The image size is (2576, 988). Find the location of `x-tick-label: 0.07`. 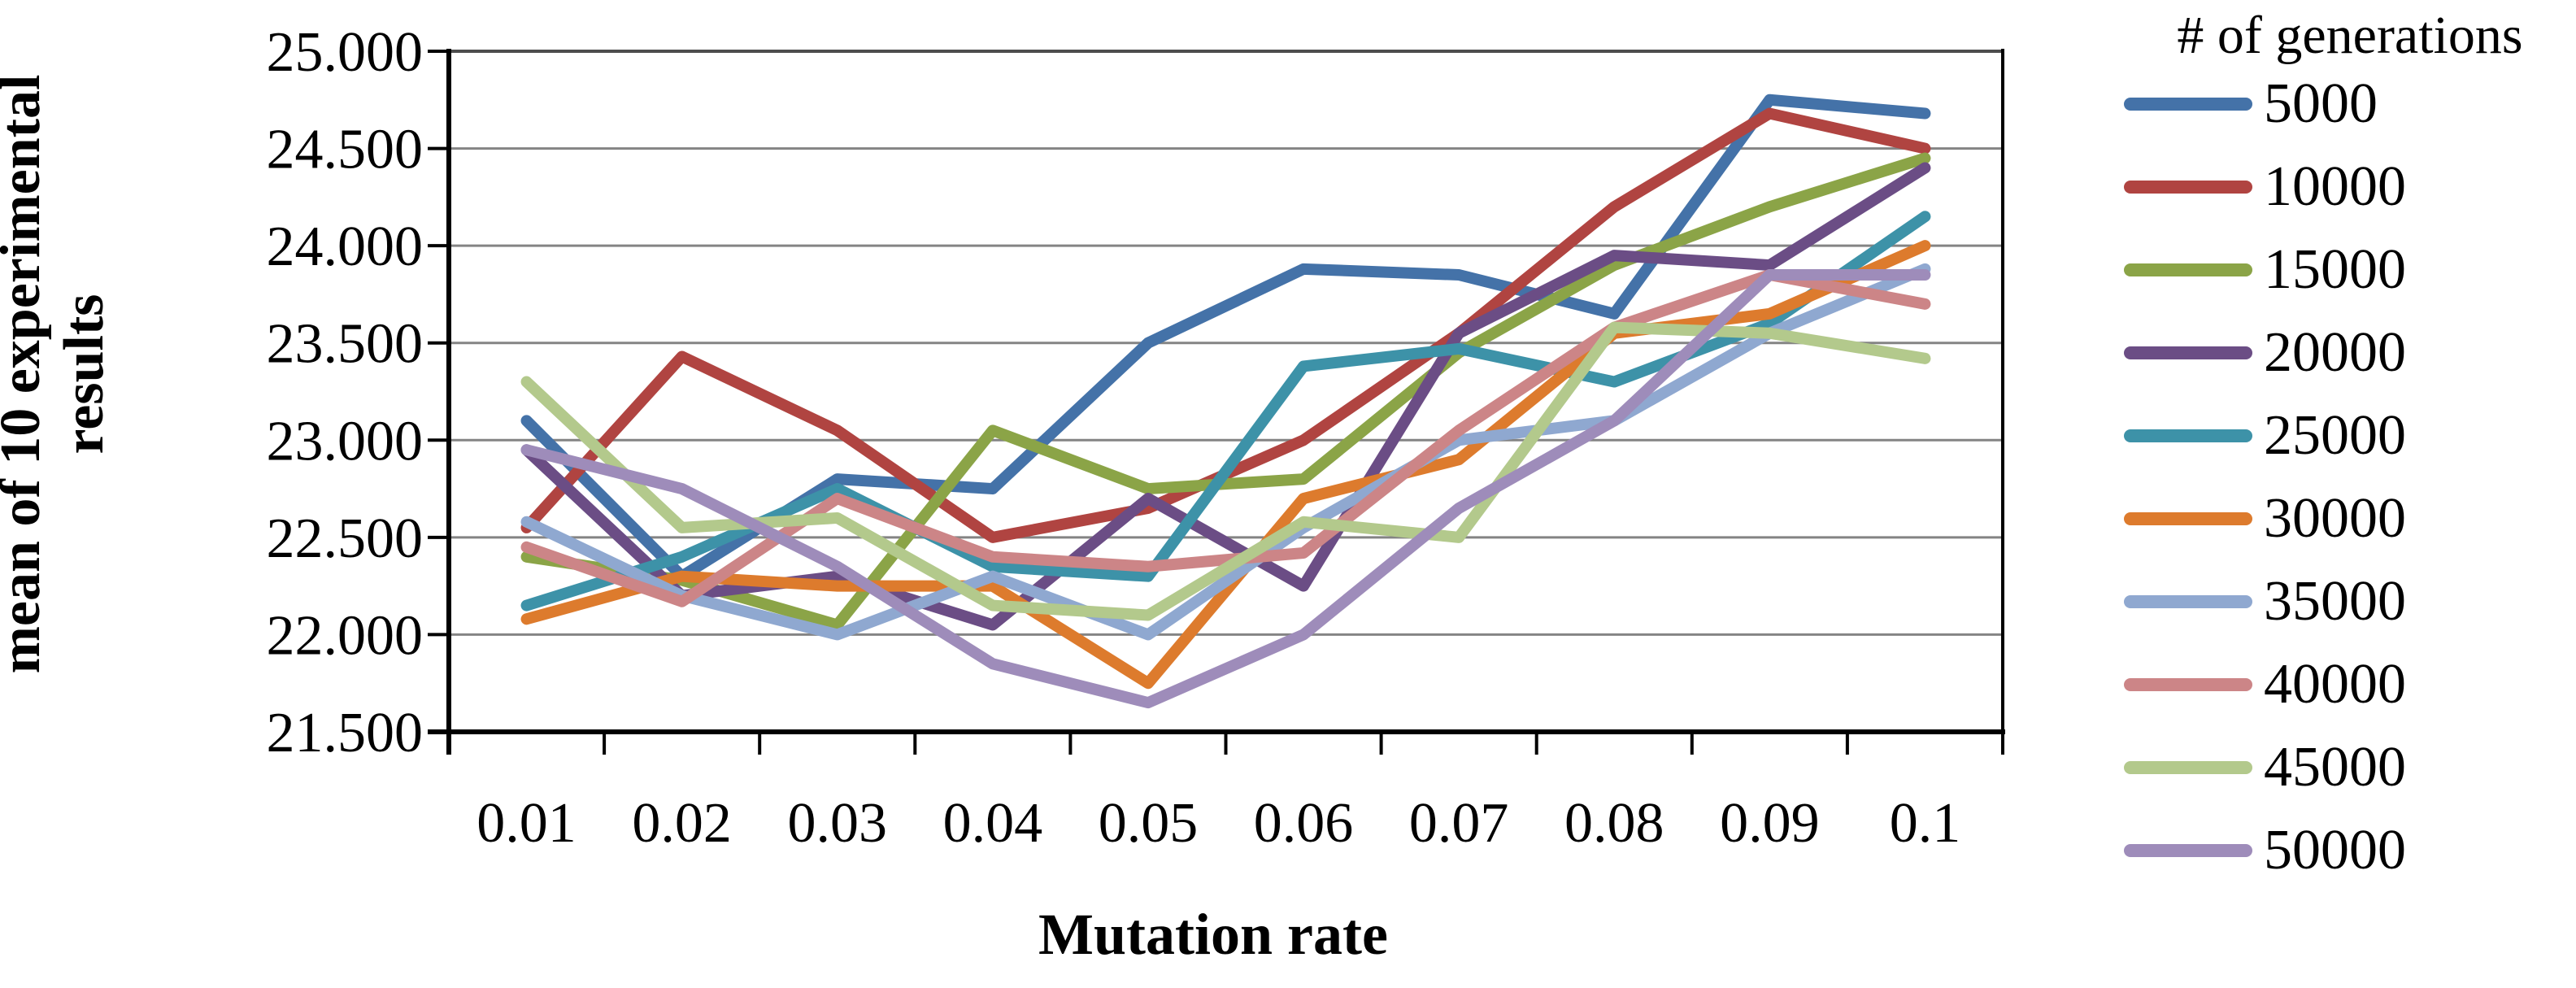

x-tick-label: 0.07 is located at coordinates (1459, 823).